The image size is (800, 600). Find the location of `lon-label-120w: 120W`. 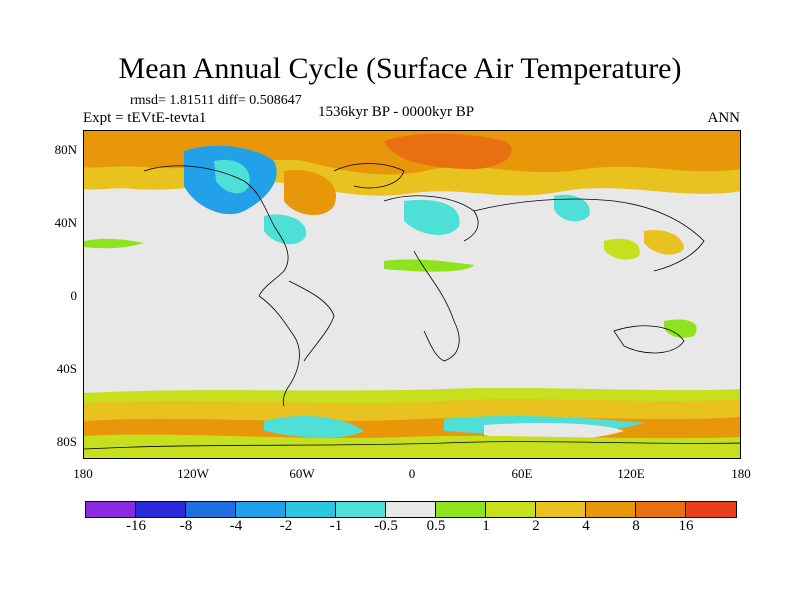

lon-label-120w: 120W is located at coordinates (193, 473).